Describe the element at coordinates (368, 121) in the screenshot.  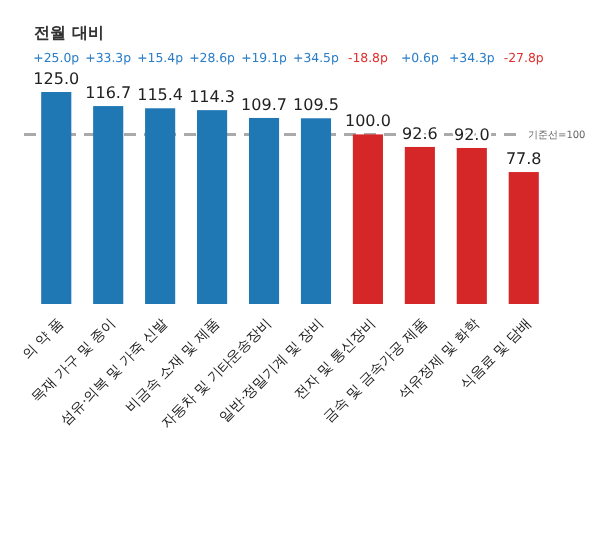
I see `data-label: 100.0` at that location.